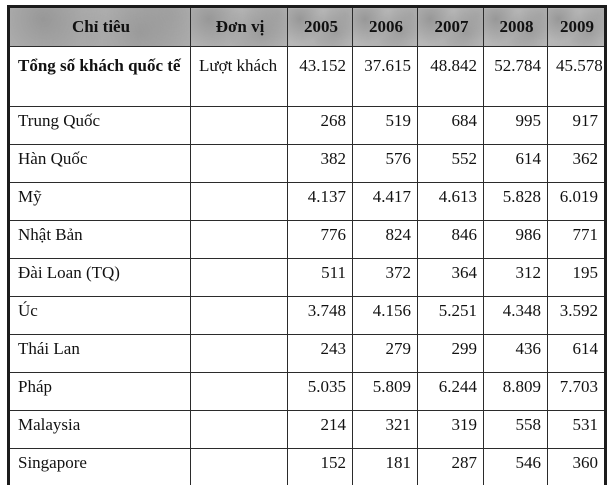  I want to click on value-2007: 299, so click(450, 353).